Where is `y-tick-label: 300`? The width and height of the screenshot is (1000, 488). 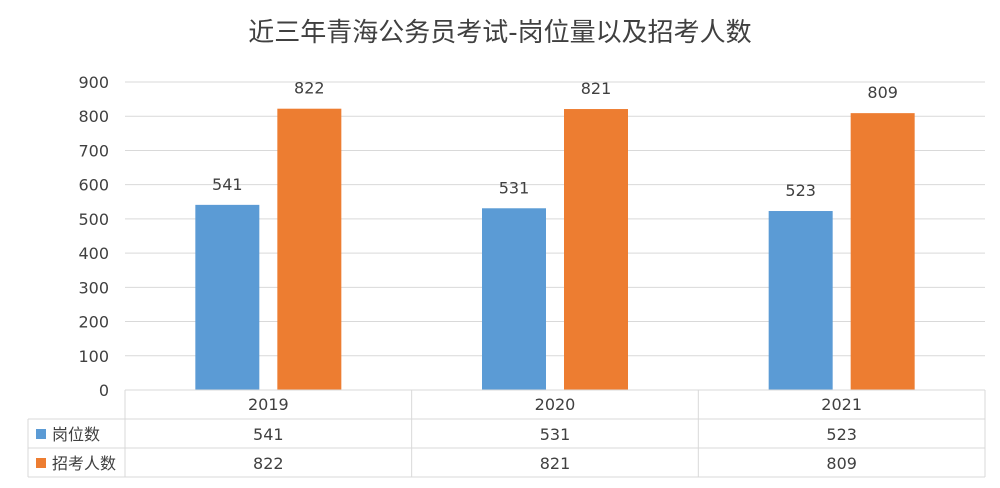
y-tick-label: 300 is located at coordinates (93, 287).